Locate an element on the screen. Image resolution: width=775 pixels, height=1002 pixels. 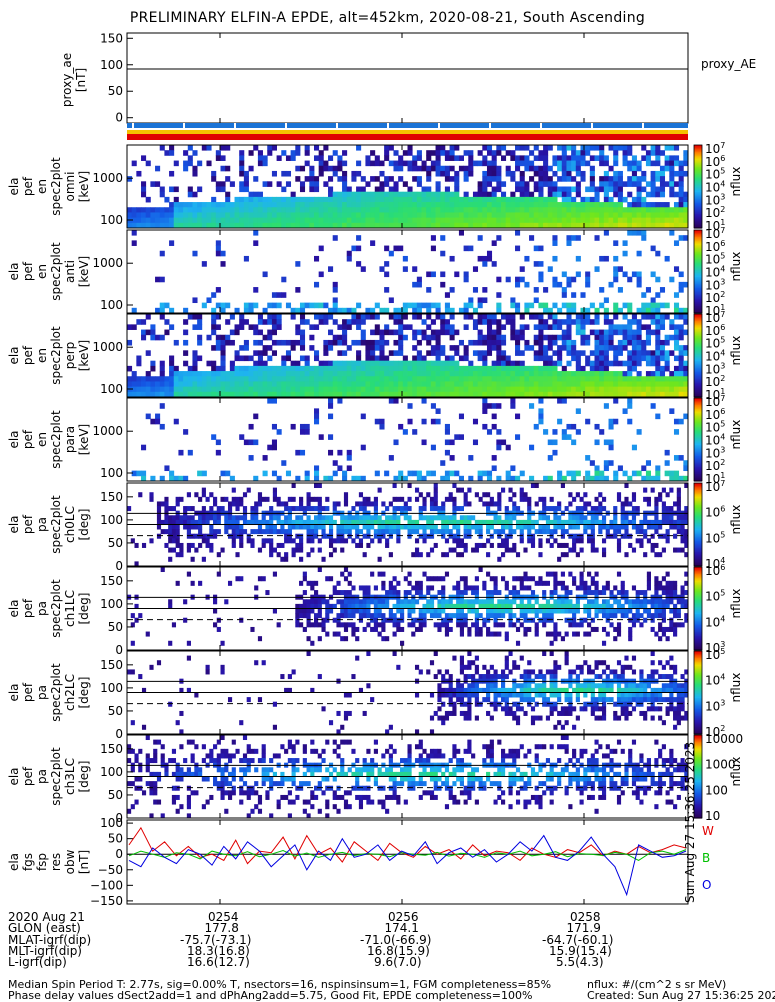
axis-label-line: [keV] is located at coordinates (84, 355).